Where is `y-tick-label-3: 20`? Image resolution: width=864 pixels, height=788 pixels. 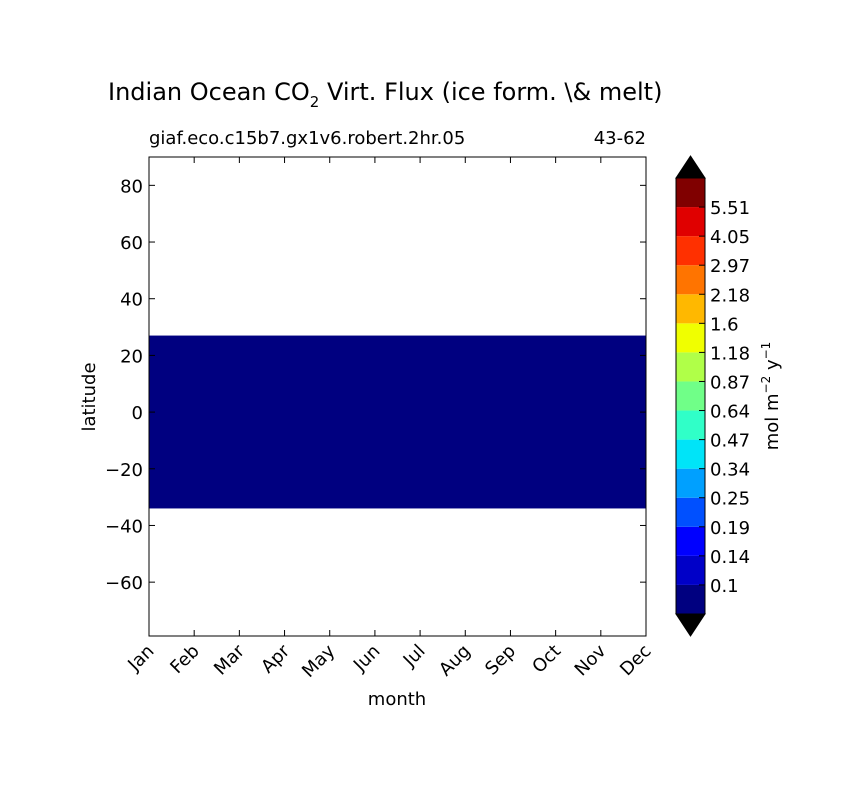 y-tick-label-3: 20 is located at coordinates (131, 356).